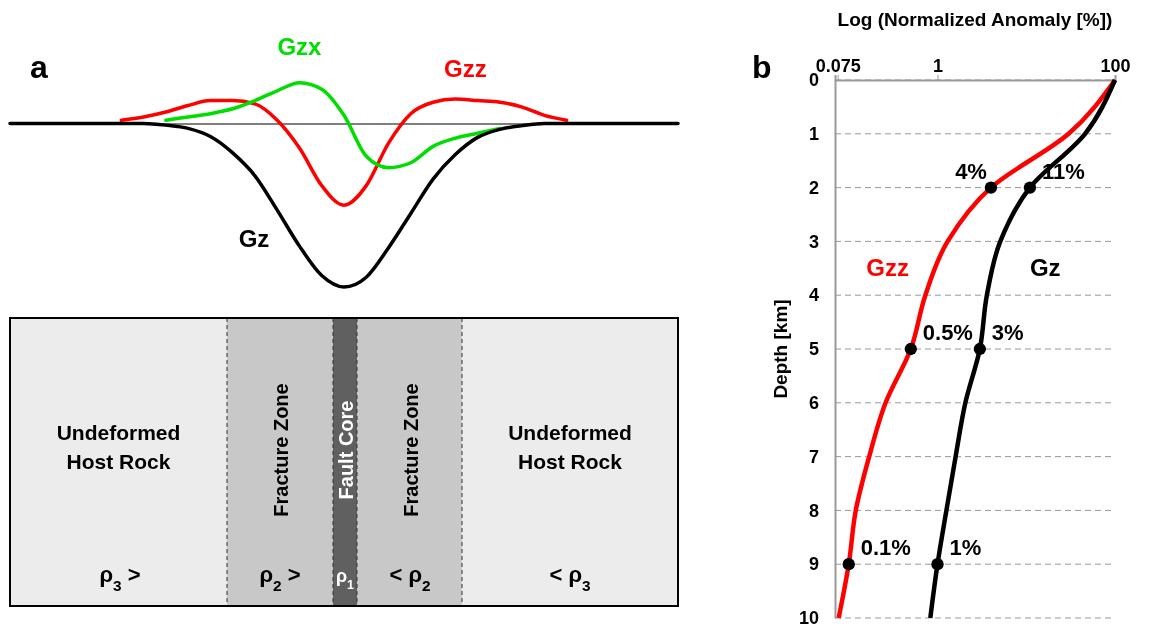  What do you see at coordinates (1115, 66) in the screenshot?
I see `x-tick-label: 100` at bounding box center [1115, 66].